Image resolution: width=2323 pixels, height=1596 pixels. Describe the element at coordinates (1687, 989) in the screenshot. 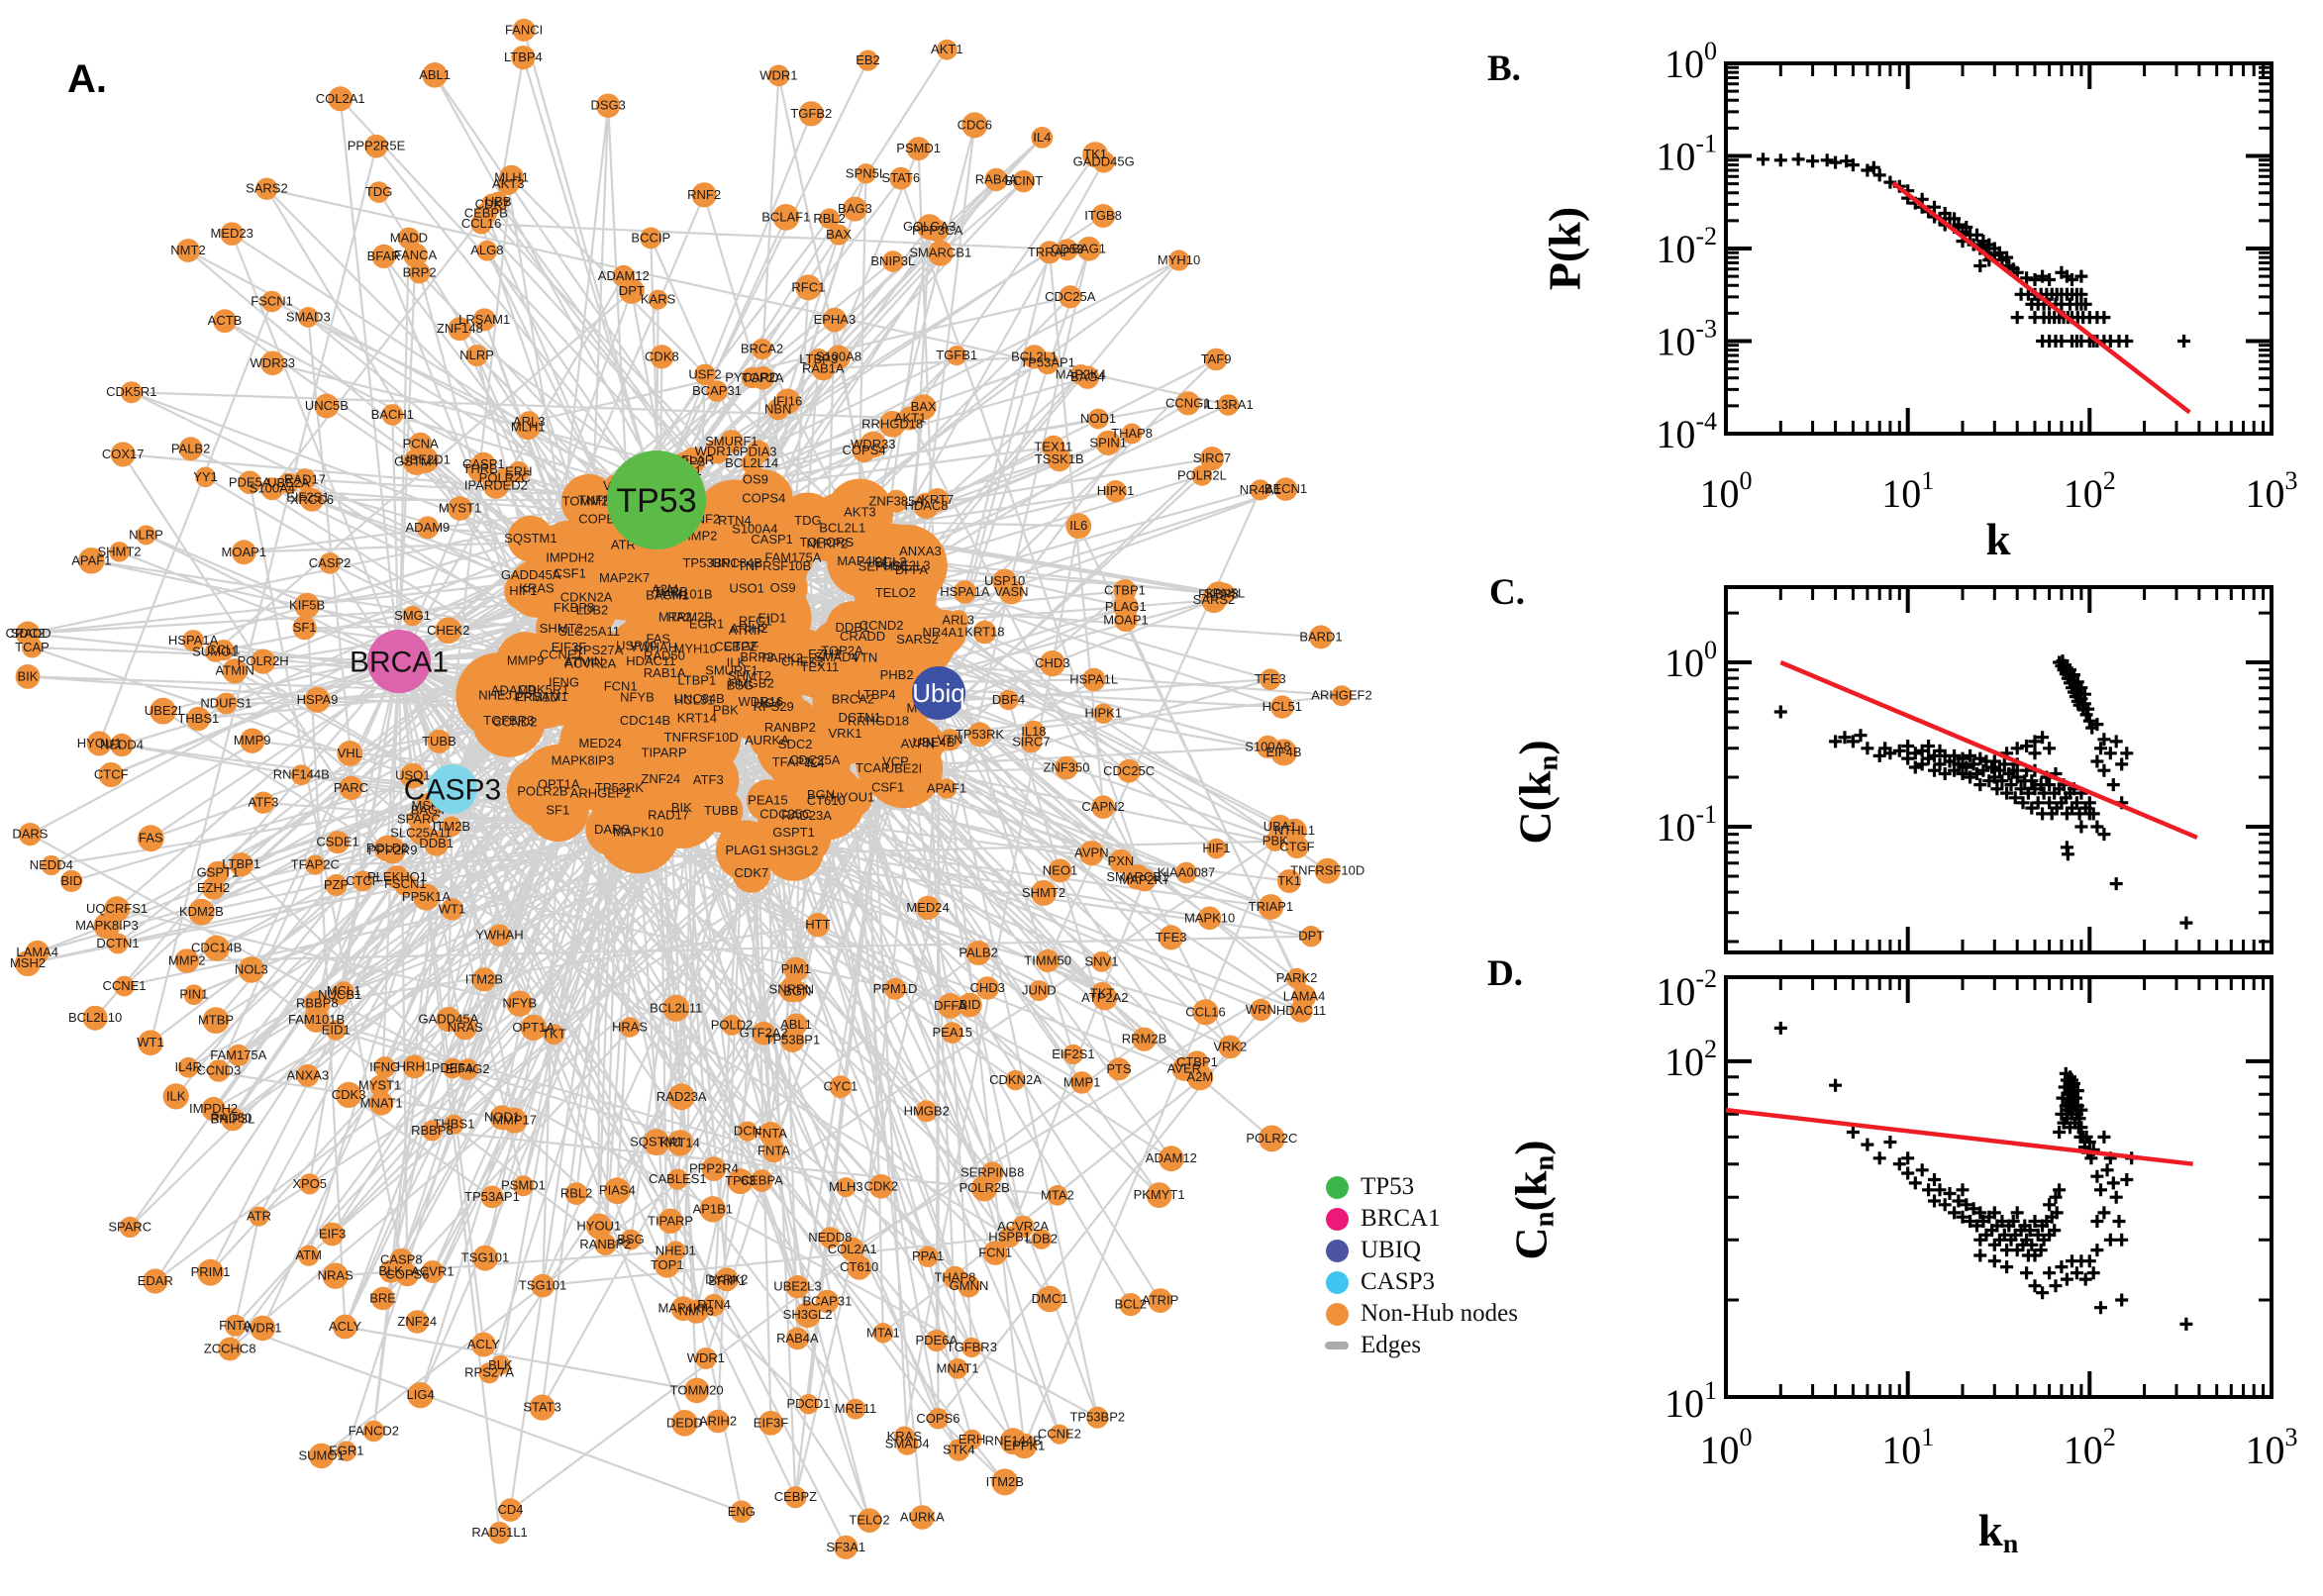

I see `y-tick-label: 10-2` at that location.